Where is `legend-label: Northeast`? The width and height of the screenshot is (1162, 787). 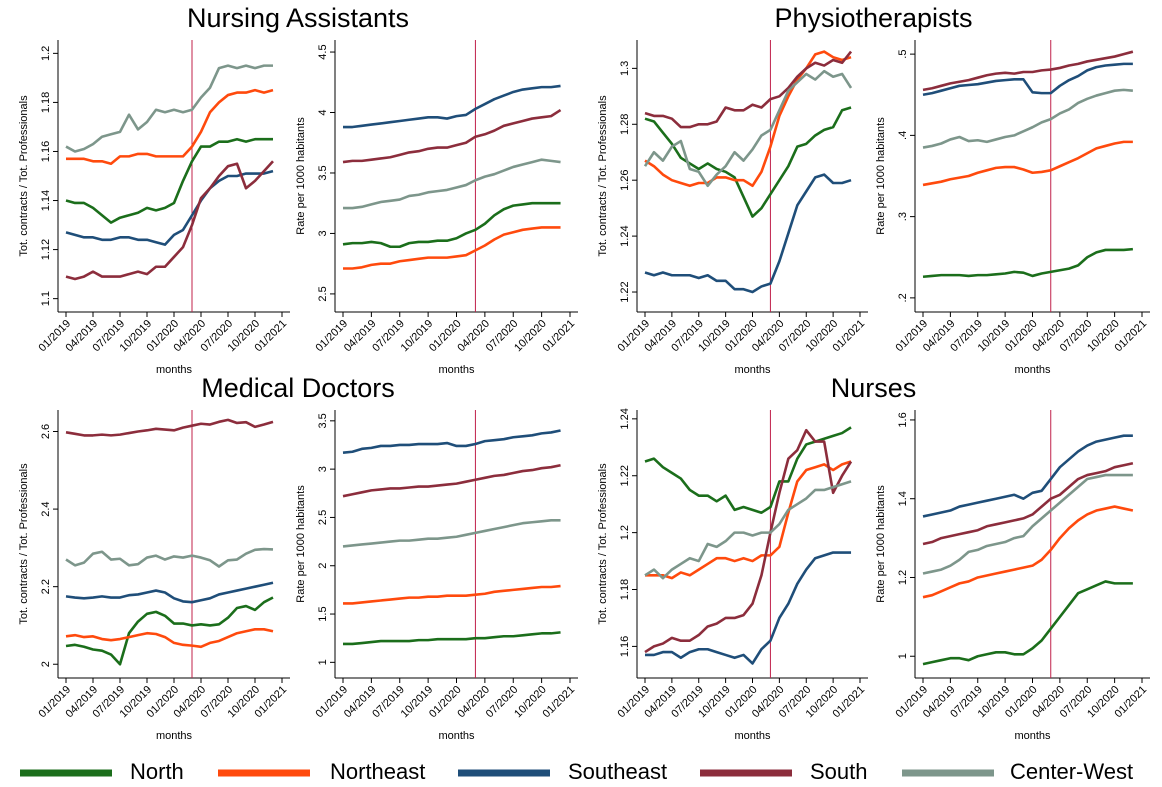 legend-label: Northeast is located at coordinates (377, 771).